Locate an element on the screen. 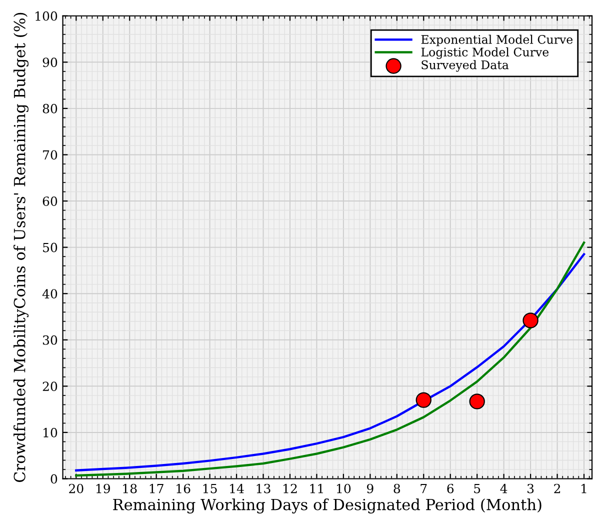  x-tick-label: 5 is located at coordinates (477, 489).